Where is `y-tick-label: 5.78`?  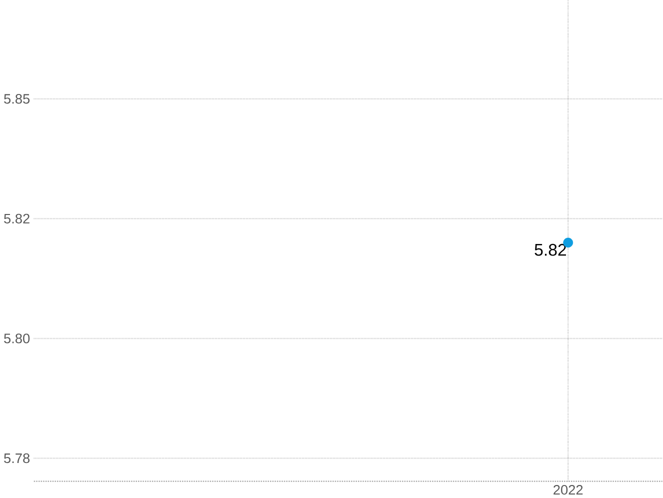 y-tick-label: 5.78 is located at coordinates (17, 458).